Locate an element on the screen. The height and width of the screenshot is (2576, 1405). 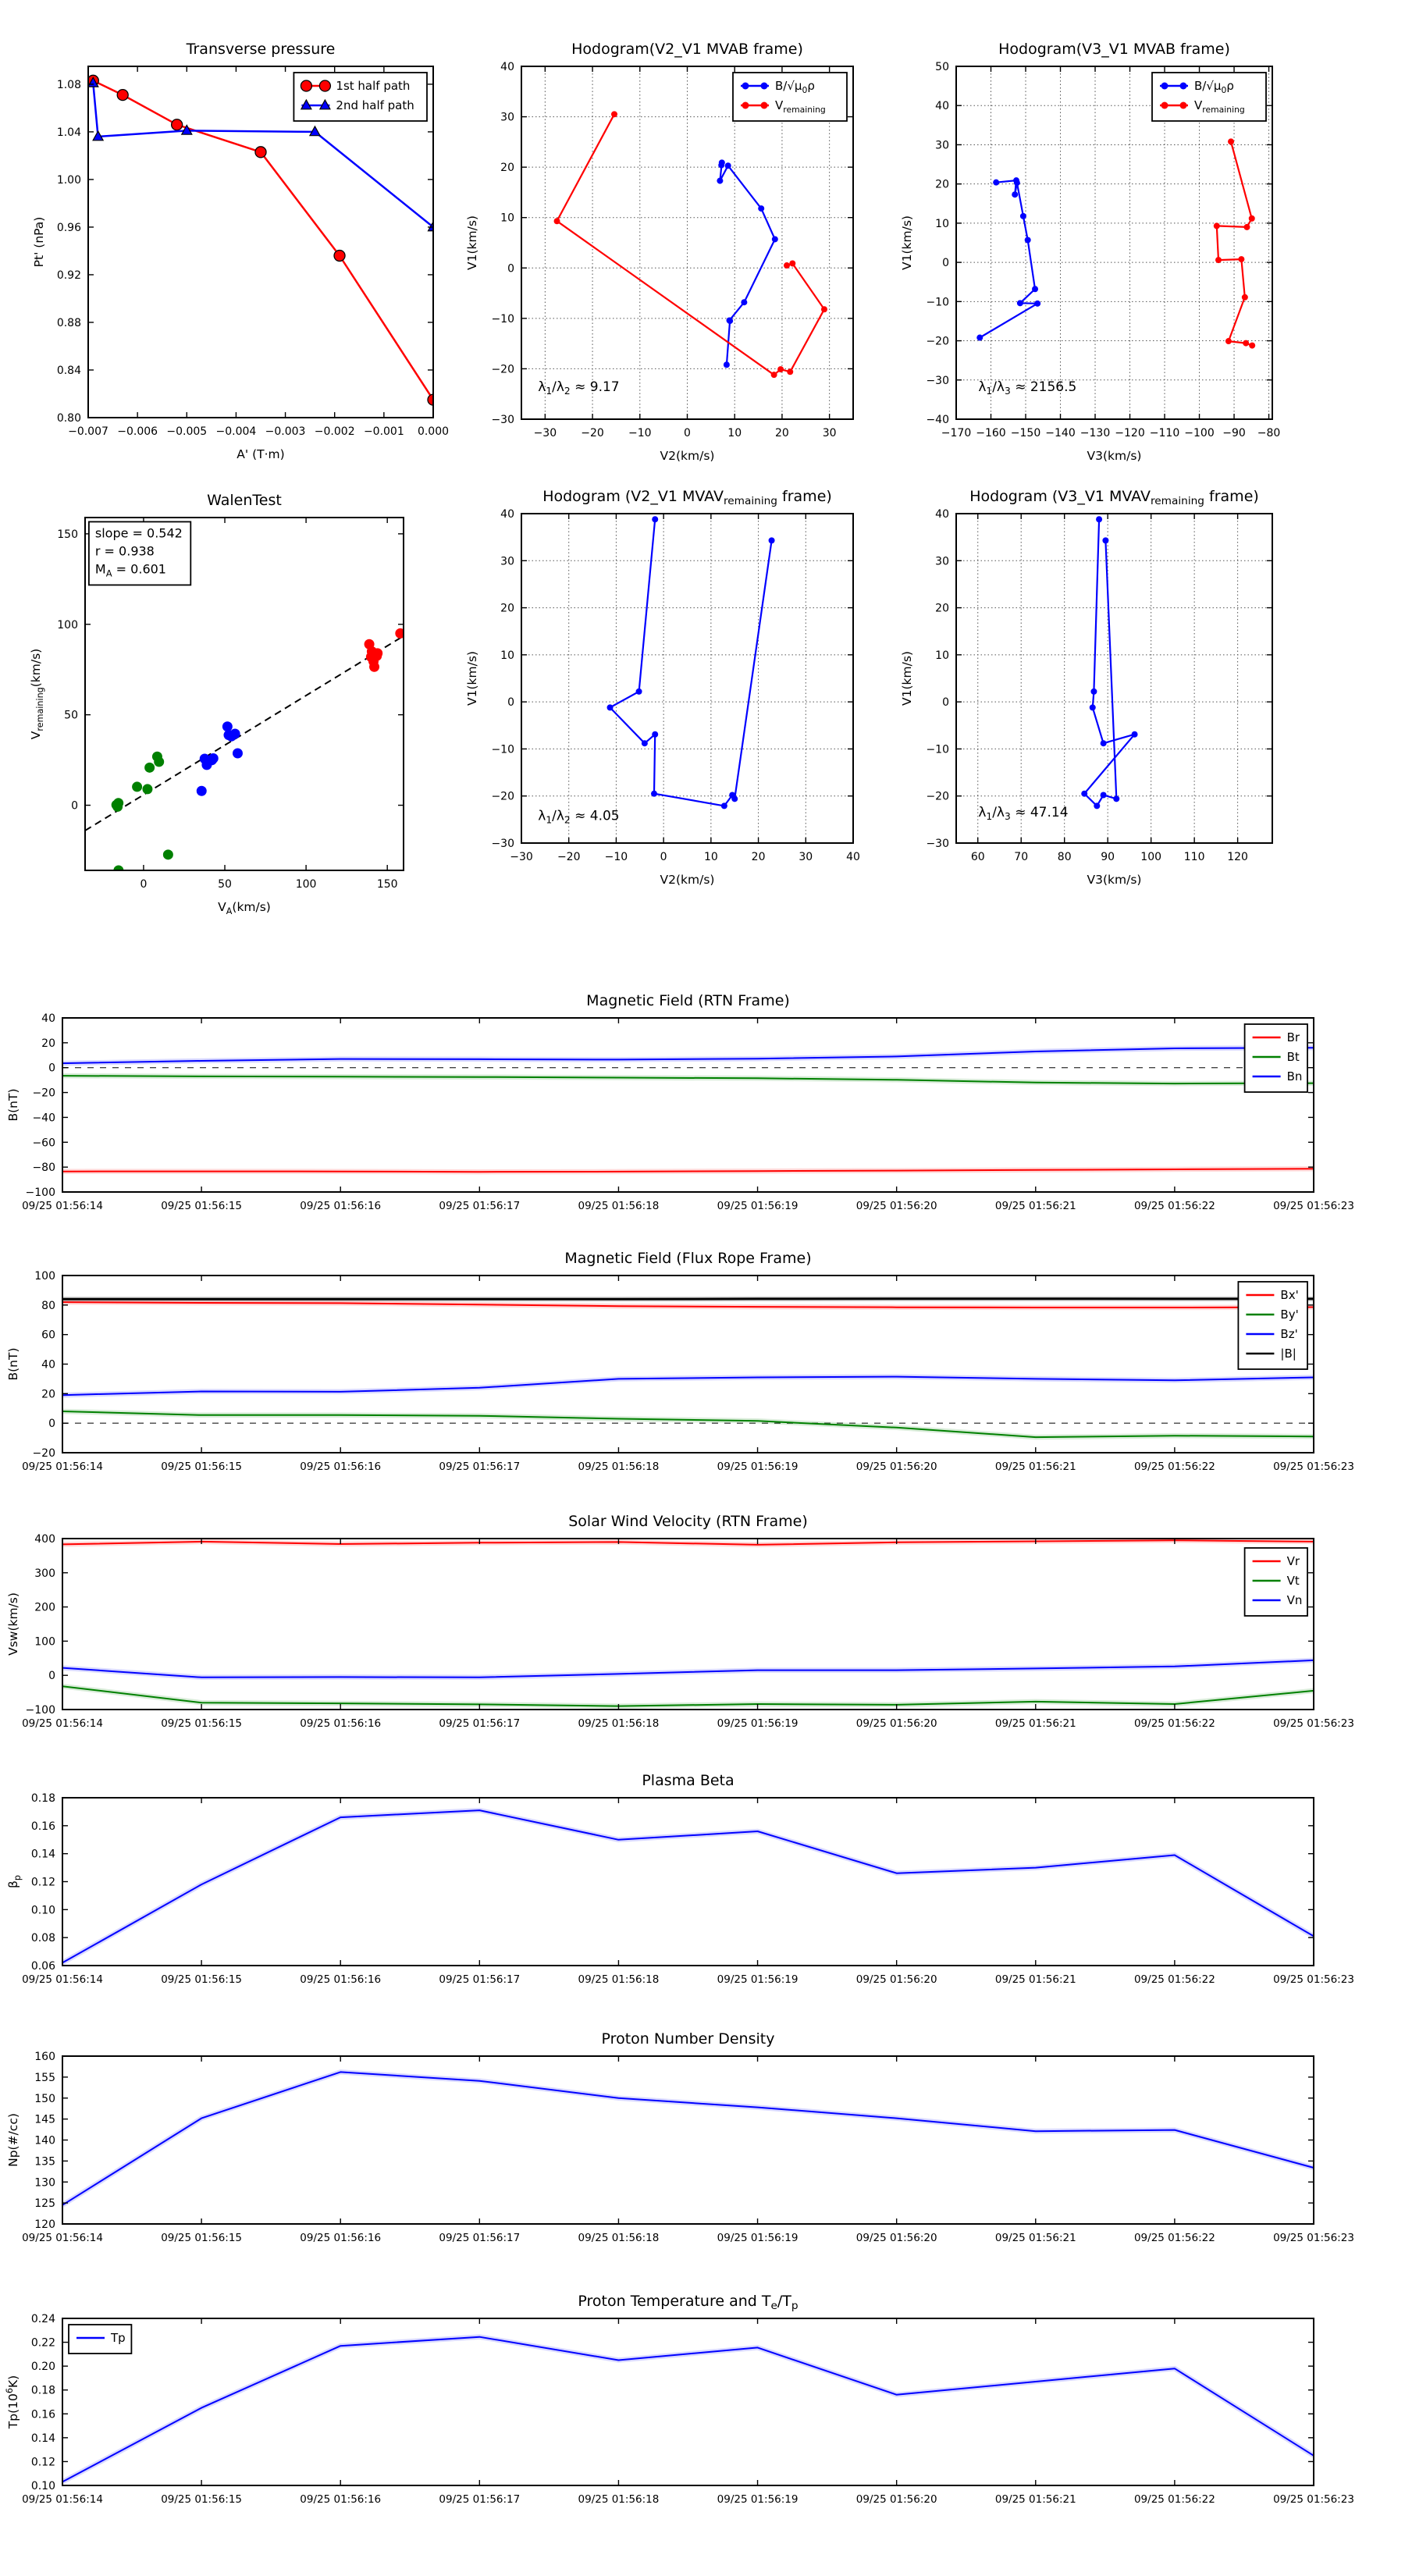
x-tick-label: −0.002 is located at coordinates (335, 431).